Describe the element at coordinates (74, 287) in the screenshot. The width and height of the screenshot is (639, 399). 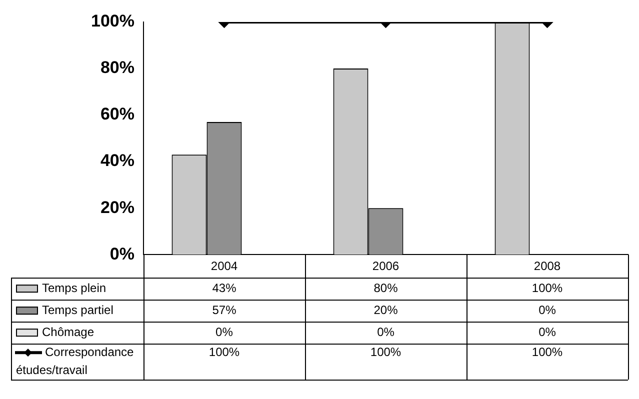
I see `legend-label: Temps plein` at that location.